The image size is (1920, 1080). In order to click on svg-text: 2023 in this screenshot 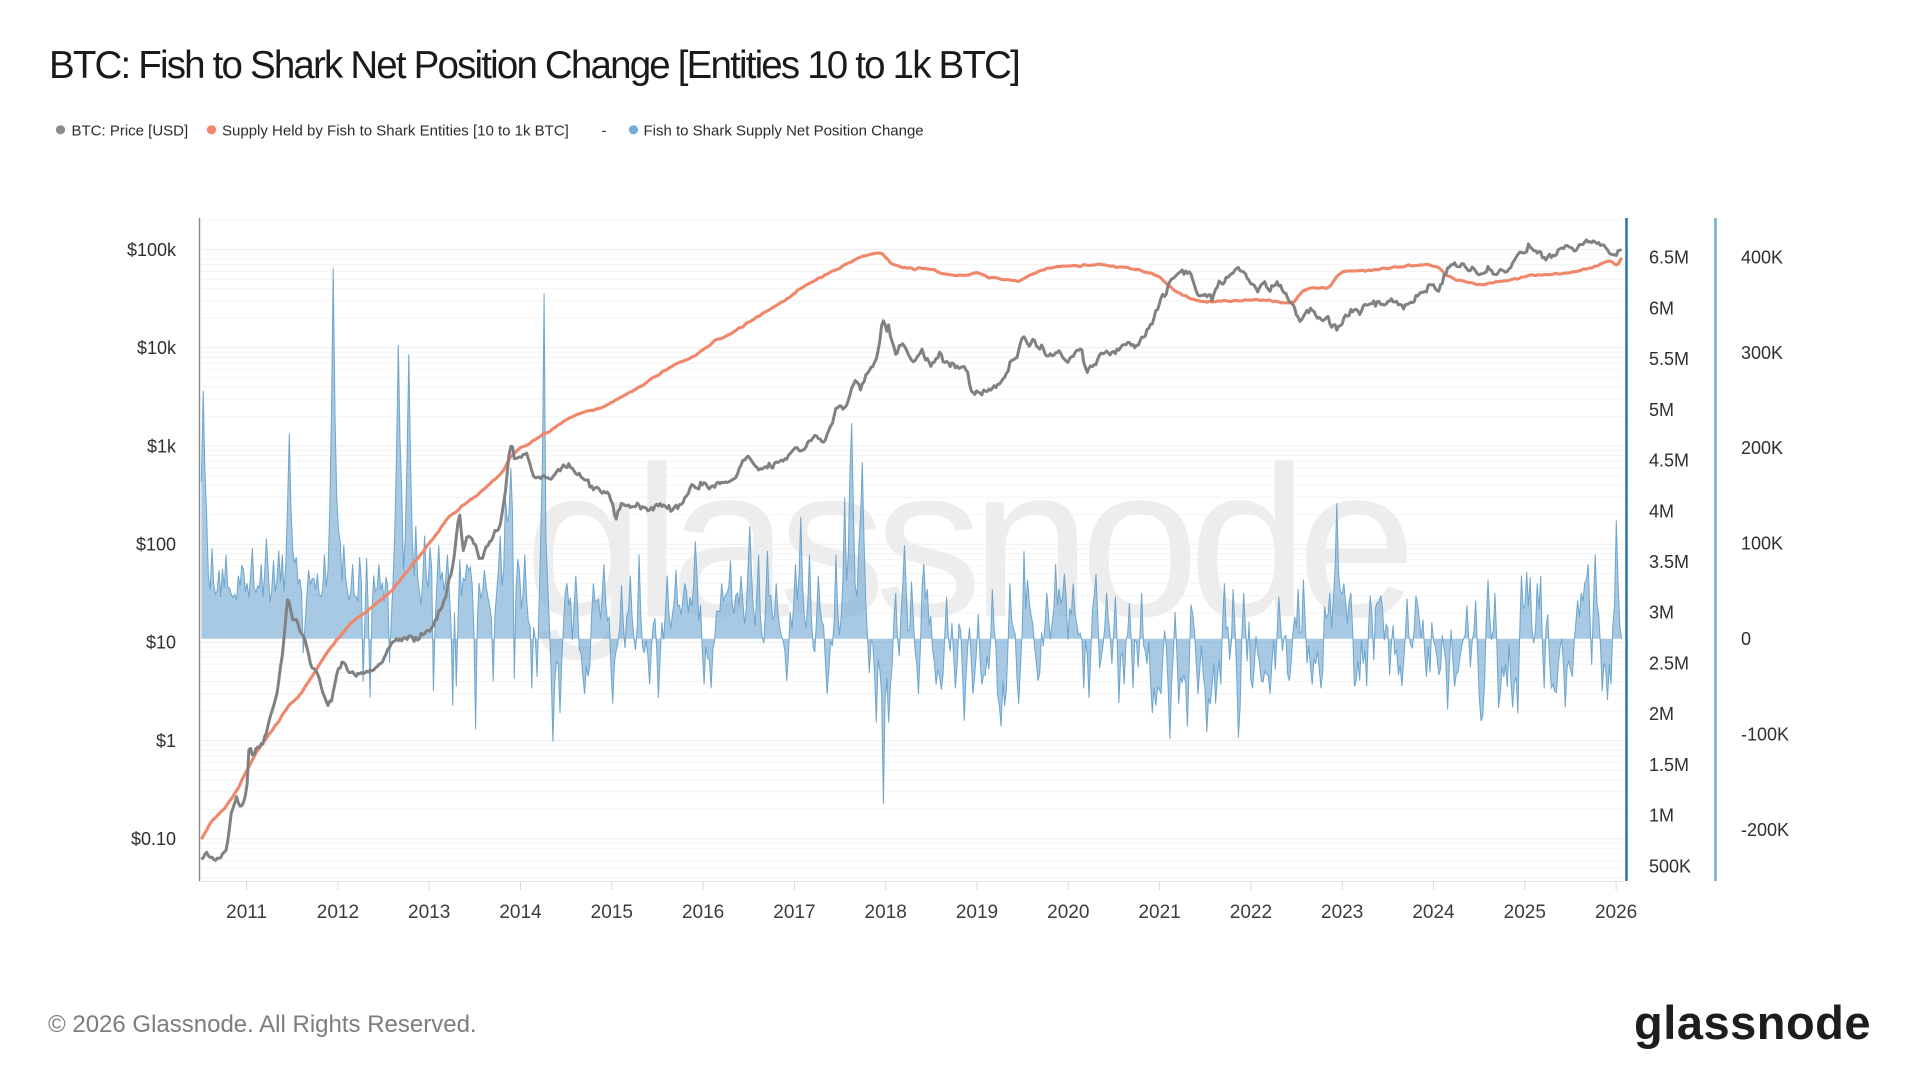, I will do `click(1342, 912)`.